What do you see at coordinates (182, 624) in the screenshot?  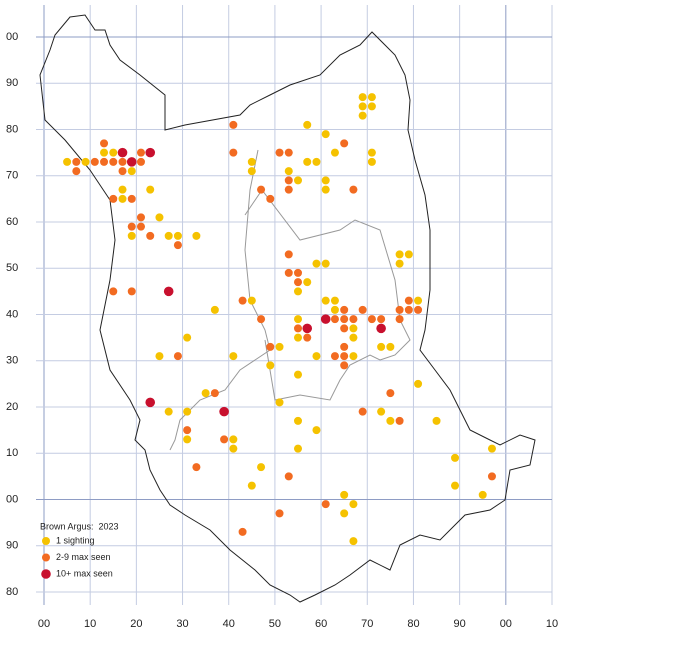 I see `x-tick-label: 30` at bounding box center [182, 624].